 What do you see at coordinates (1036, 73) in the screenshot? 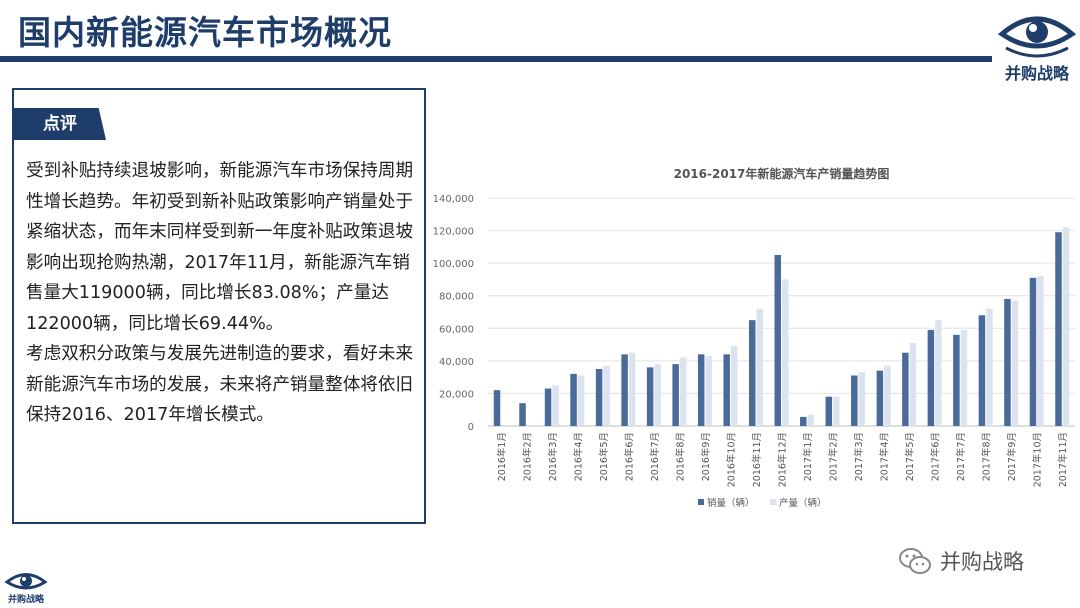
I see `brand-name: 并购战略` at bounding box center [1036, 73].